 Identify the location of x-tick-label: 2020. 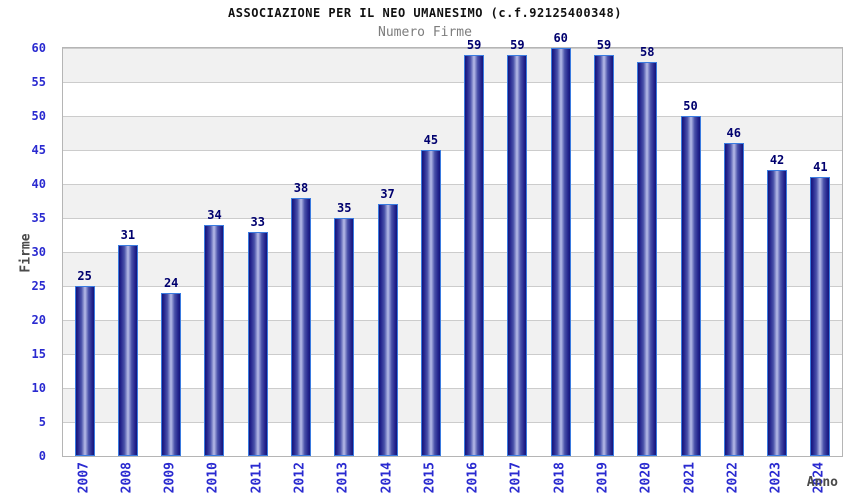
(646, 478).